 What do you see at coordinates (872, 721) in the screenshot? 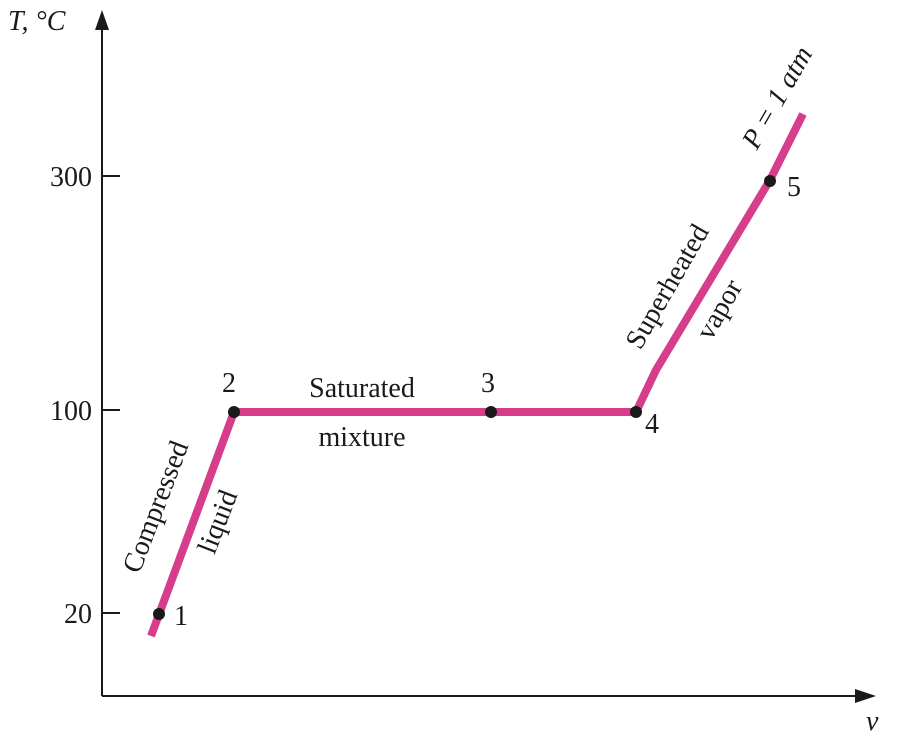
I see `x-axis-label: v` at bounding box center [872, 721].